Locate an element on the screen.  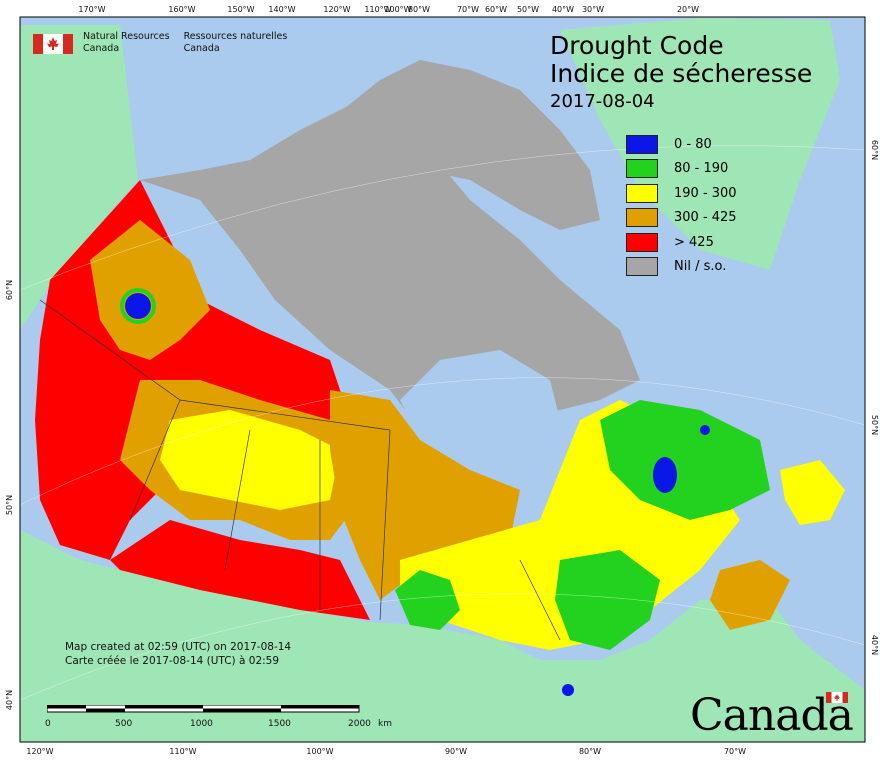
credit-fr: Carte créée le 2017-08-14 (UTC) à 02:59 is located at coordinates (172, 661).